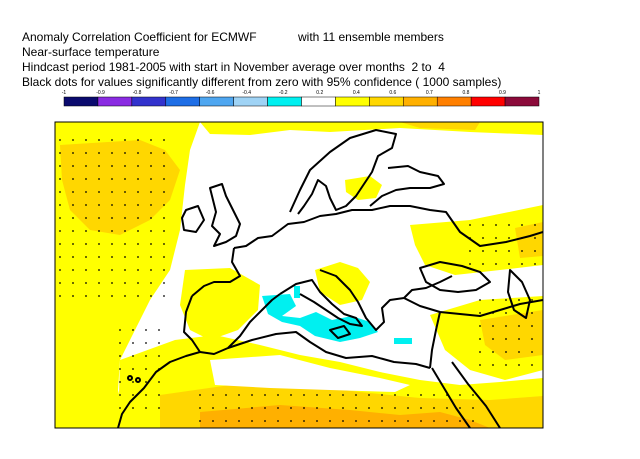  Describe the element at coordinates (403, 341) in the screenshot. I see `field-cyprus-negative` at that location.